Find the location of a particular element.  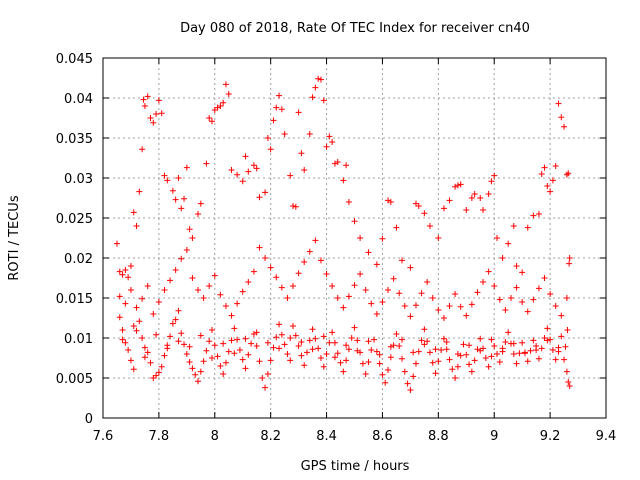

y-tick-label: 0.03 is located at coordinates (78, 179).